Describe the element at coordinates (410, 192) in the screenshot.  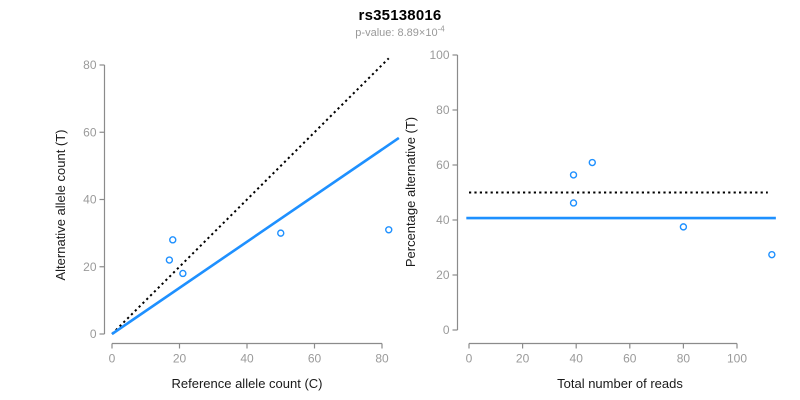
I see `right-yaxis-title: Percentage alternative (T)` at that location.